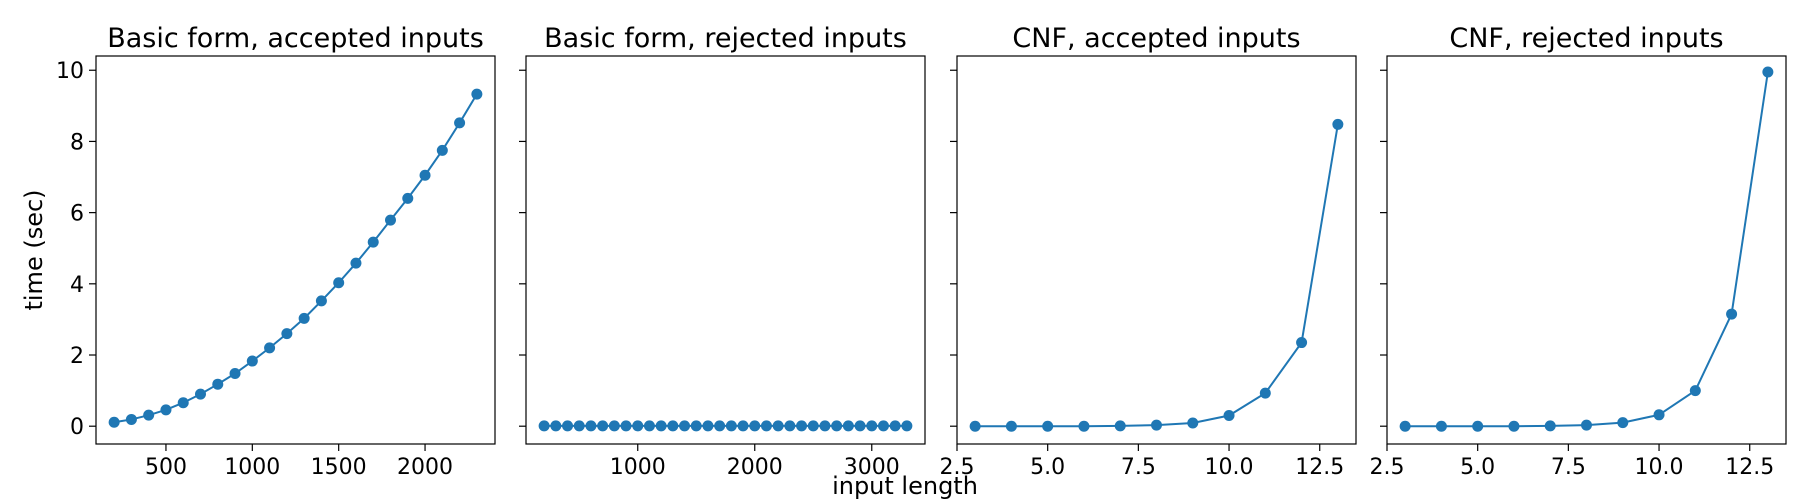  I want to click on chart-title: CNF, rejected inputs, so click(1586, 38).